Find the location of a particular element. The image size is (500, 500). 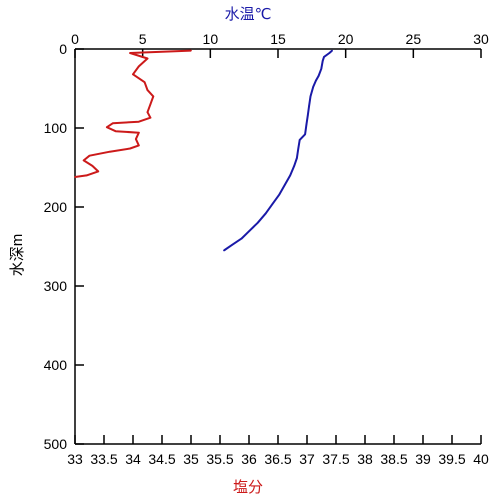

y-axis-title: 水深m is located at coordinates (17, 255).